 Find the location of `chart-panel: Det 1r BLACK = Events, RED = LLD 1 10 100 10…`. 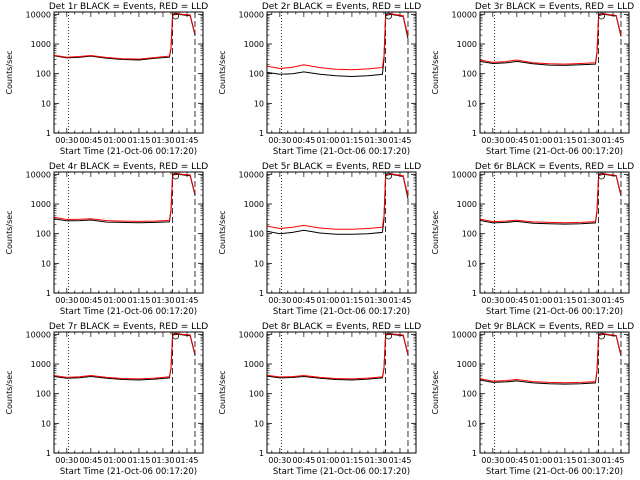

chart-panel: Det 1r BLACK = Events, RED = LLD 1 10 100 10… is located at coordinates (106, 79).